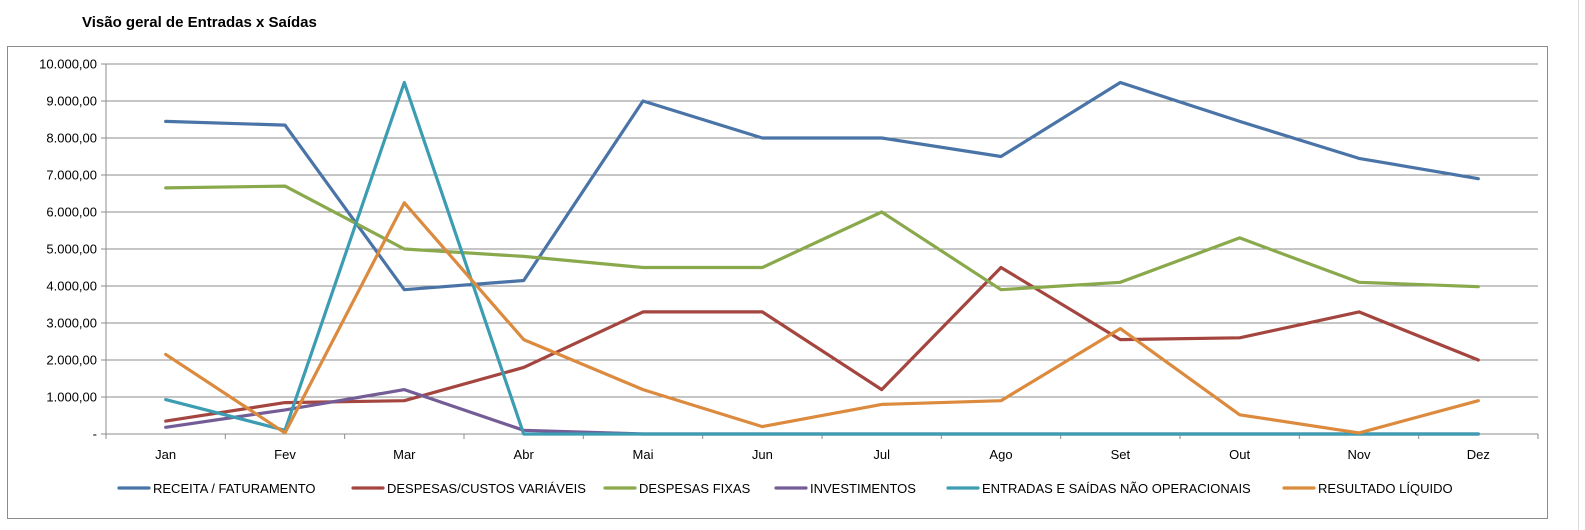 Image resolution: width=1585 pixels, height=530 pixels. I want to click on legend-label: ENTRADAS E SAÍDAS NÃO OPERACIONAIS, so click(1116, 488).